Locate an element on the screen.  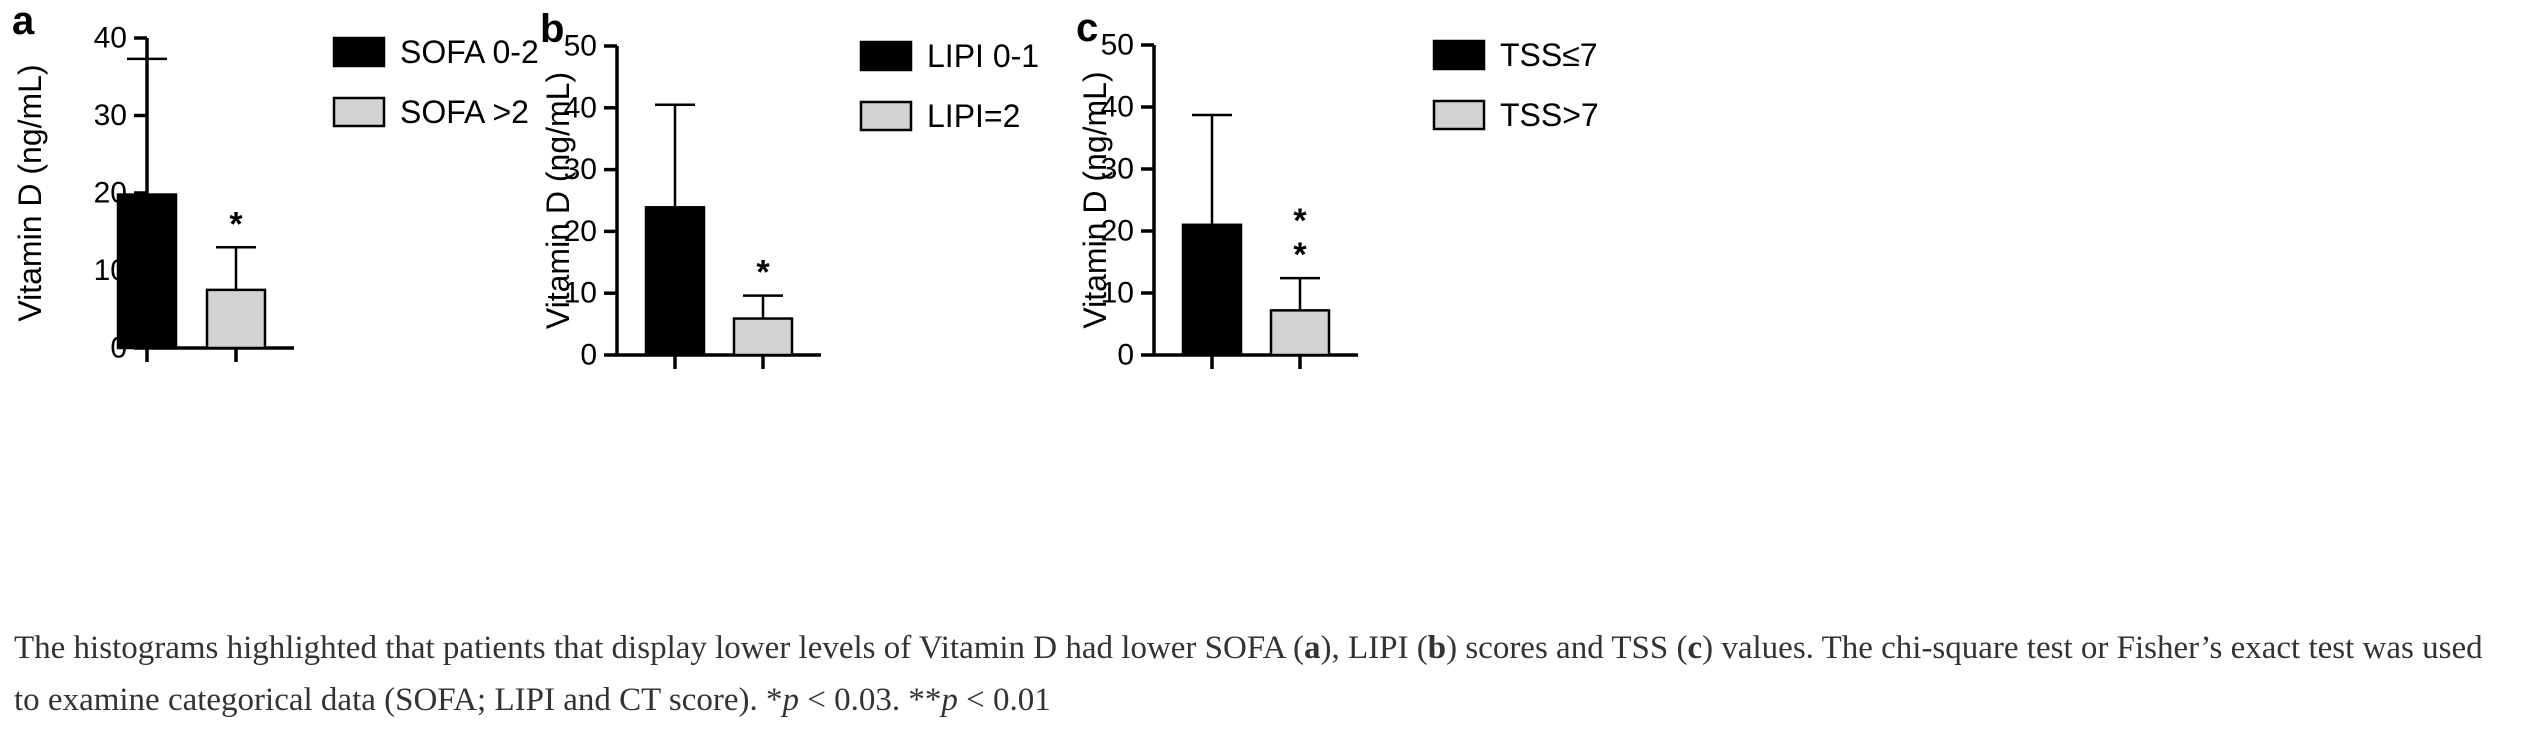
legend-label: SOFA >2 is located at coordinates (464, 112).